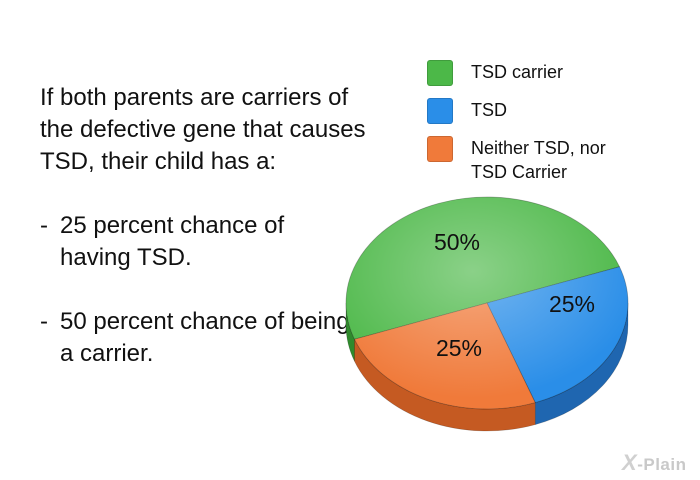 Image resolution: width=700 pixels, height=480 pixels. Describe the element at coordinates (172, 241) in the screenshot. I see `bullet-text: 25 percent chance of having TSD.` at that location.